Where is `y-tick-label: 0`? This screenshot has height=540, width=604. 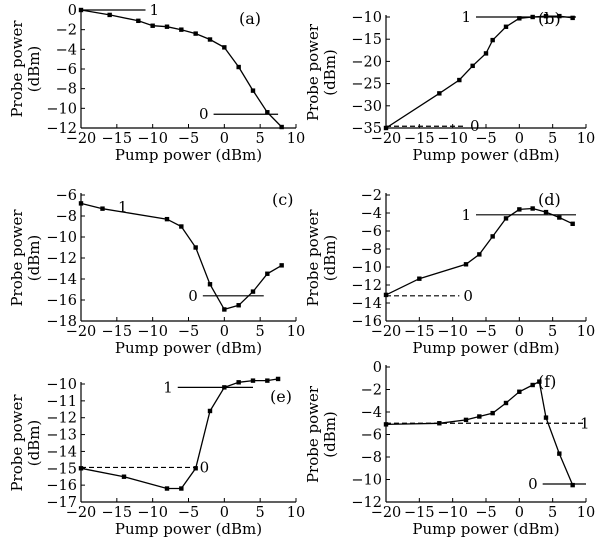
y-tick-label: 0 is located at coordinates (72, 11).